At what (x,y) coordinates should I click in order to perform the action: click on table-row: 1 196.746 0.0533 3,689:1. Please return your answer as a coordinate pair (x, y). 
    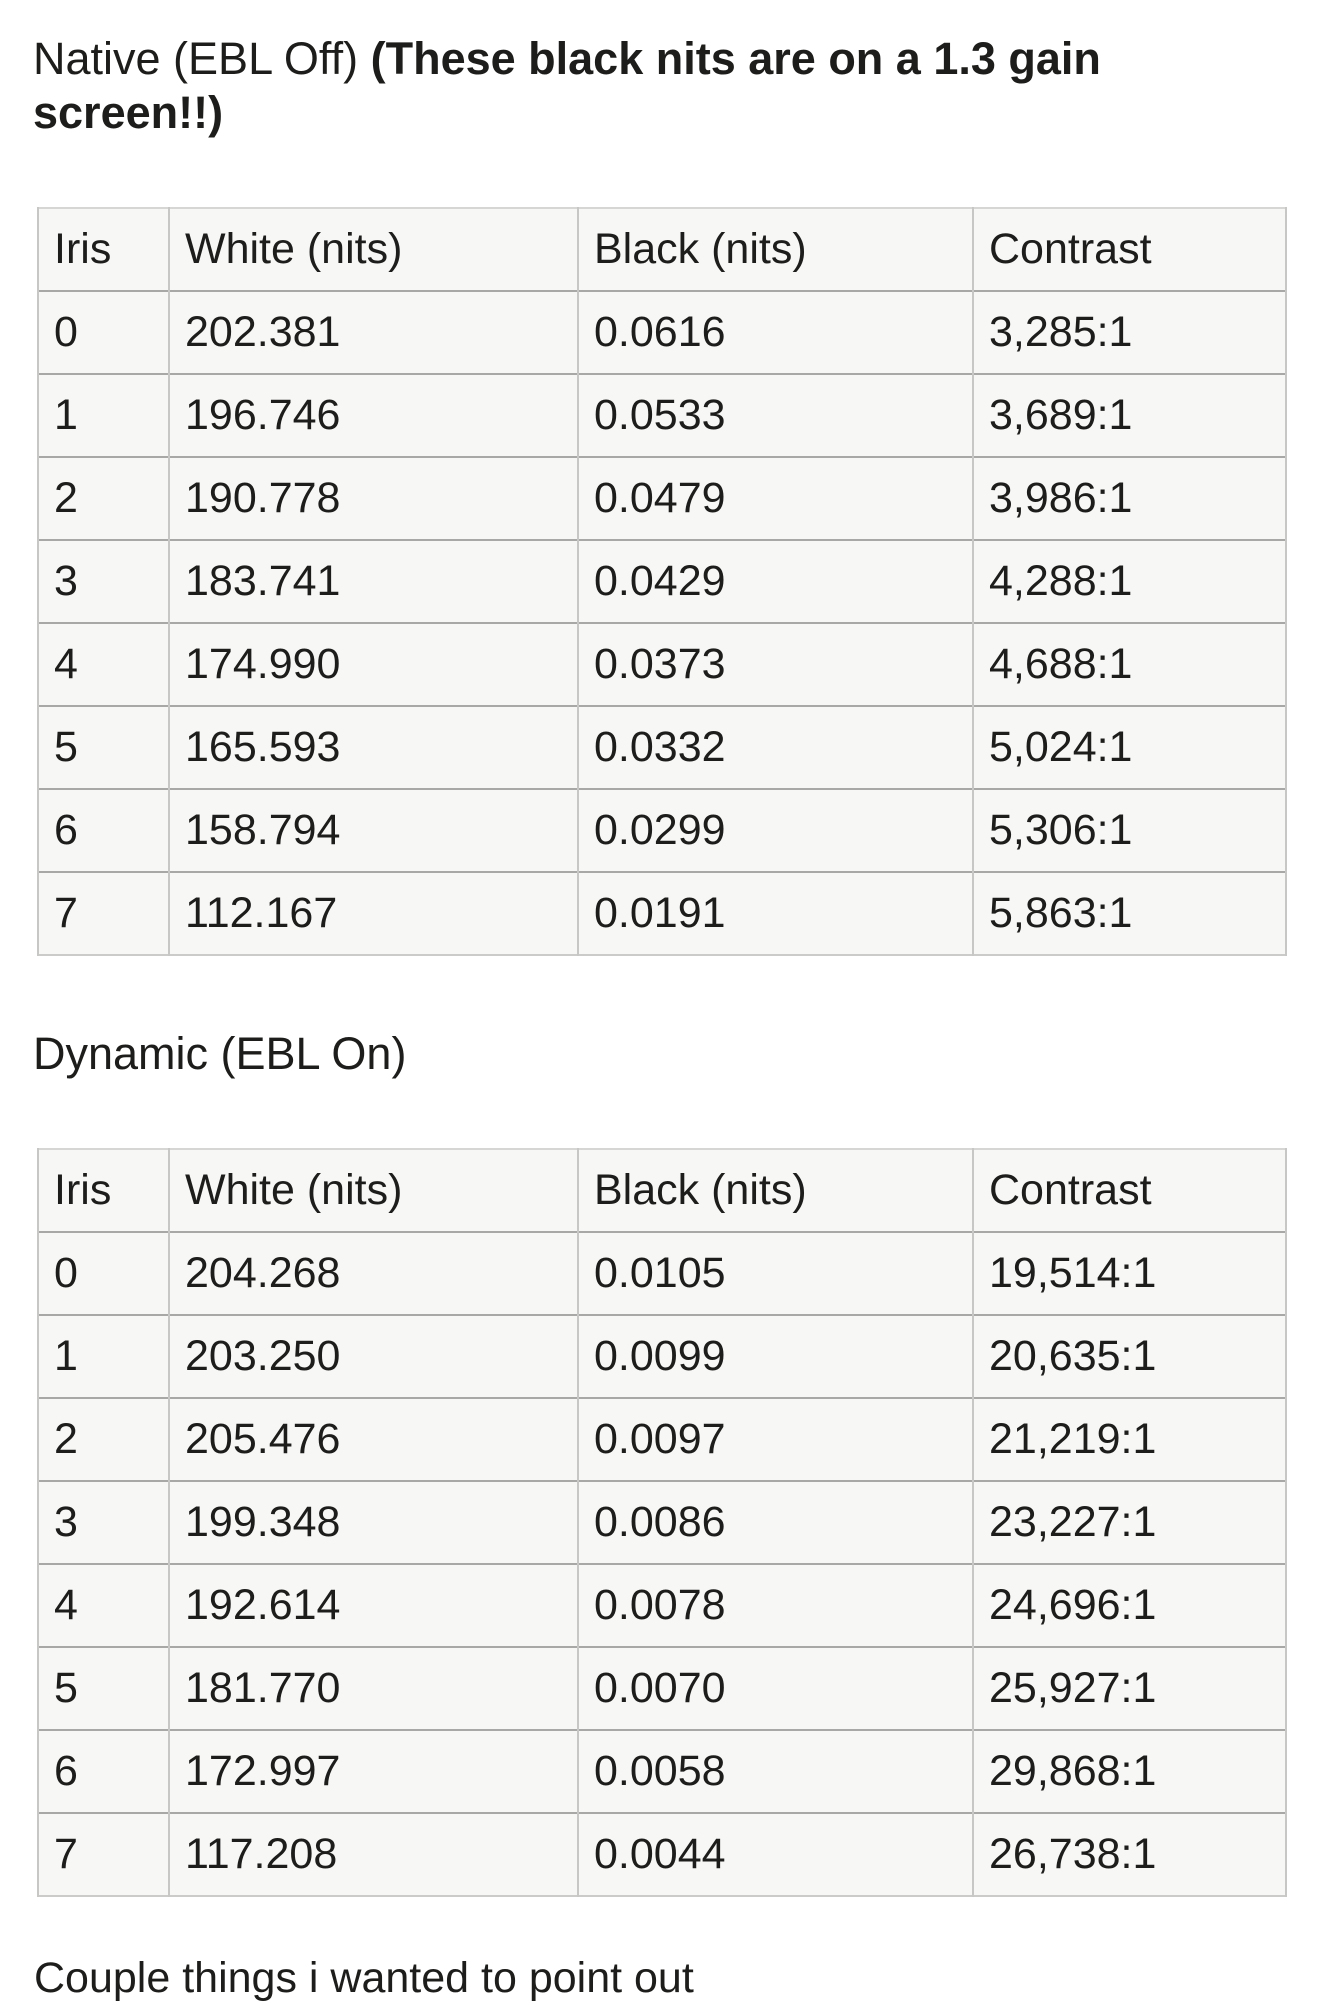
    Looking at the image, I should click on (662, 415).